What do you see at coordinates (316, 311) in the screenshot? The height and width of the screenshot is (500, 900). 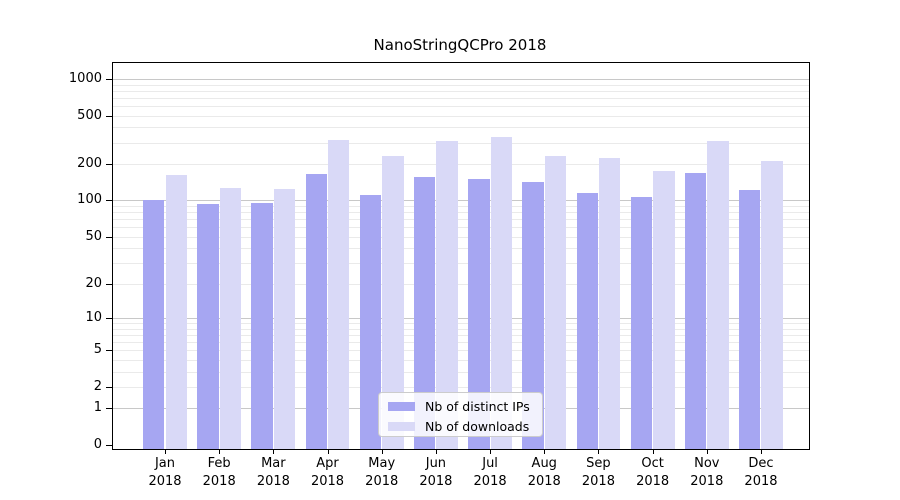 I see `bar-distinct-ips-apr` at bounding box center [316, 311].